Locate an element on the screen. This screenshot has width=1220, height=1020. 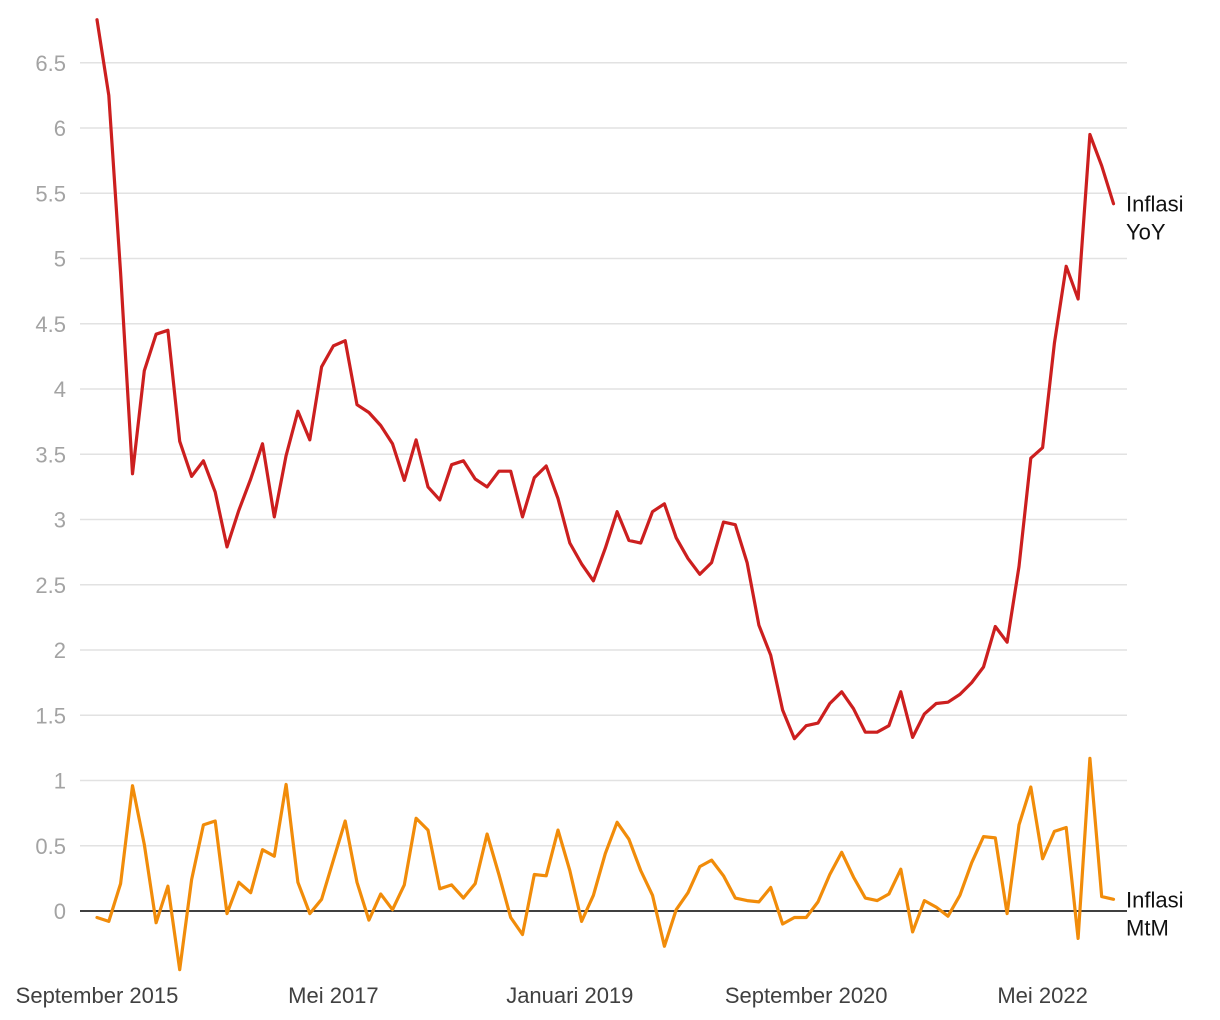
y-tick-label: 3.5 is located at coordinates (50, 454).